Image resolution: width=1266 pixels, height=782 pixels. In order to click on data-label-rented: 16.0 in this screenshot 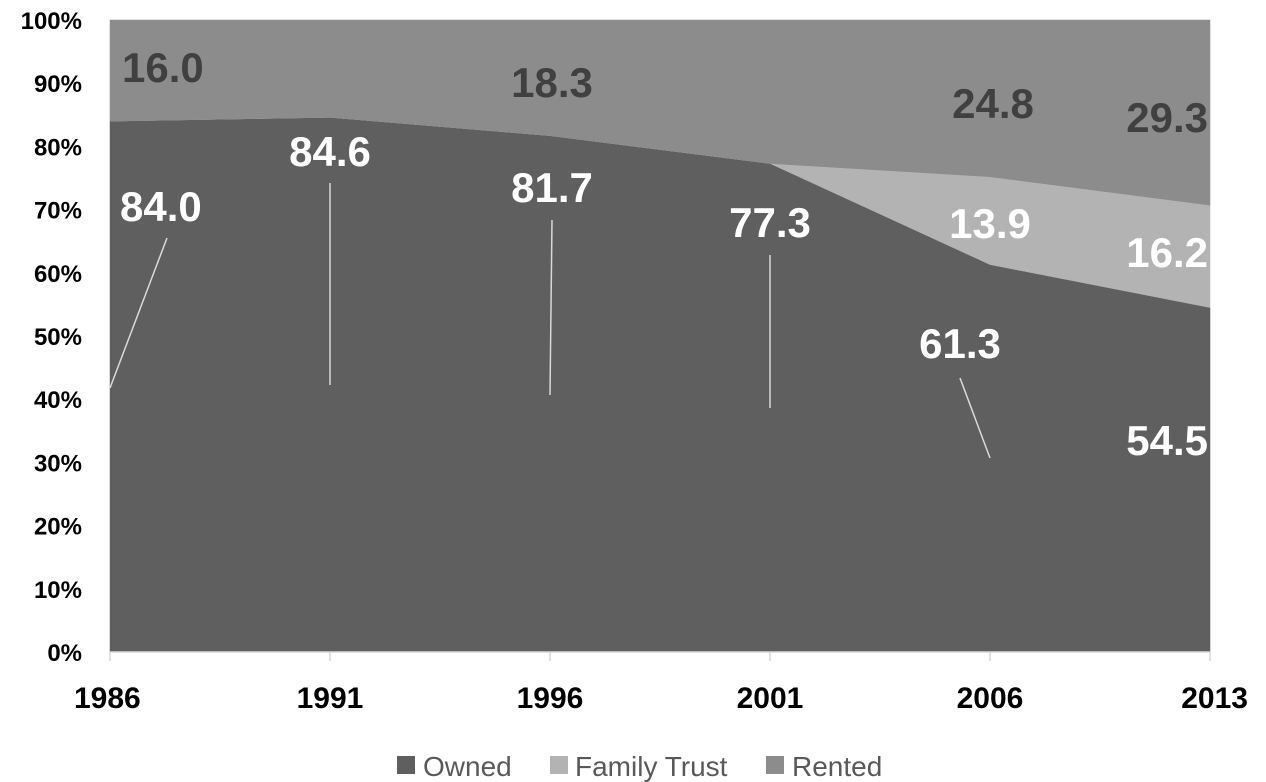, I will do `click(163, 67)`.